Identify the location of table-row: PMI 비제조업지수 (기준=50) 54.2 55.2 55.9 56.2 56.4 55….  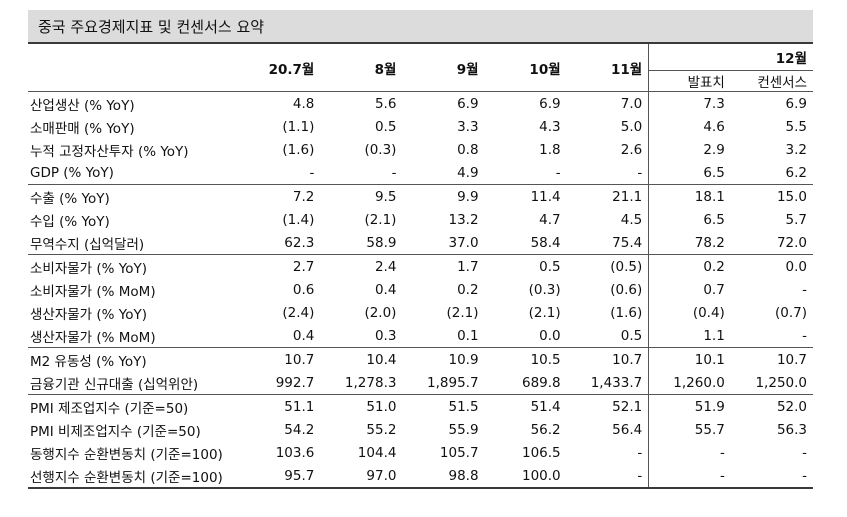
(420, 429).